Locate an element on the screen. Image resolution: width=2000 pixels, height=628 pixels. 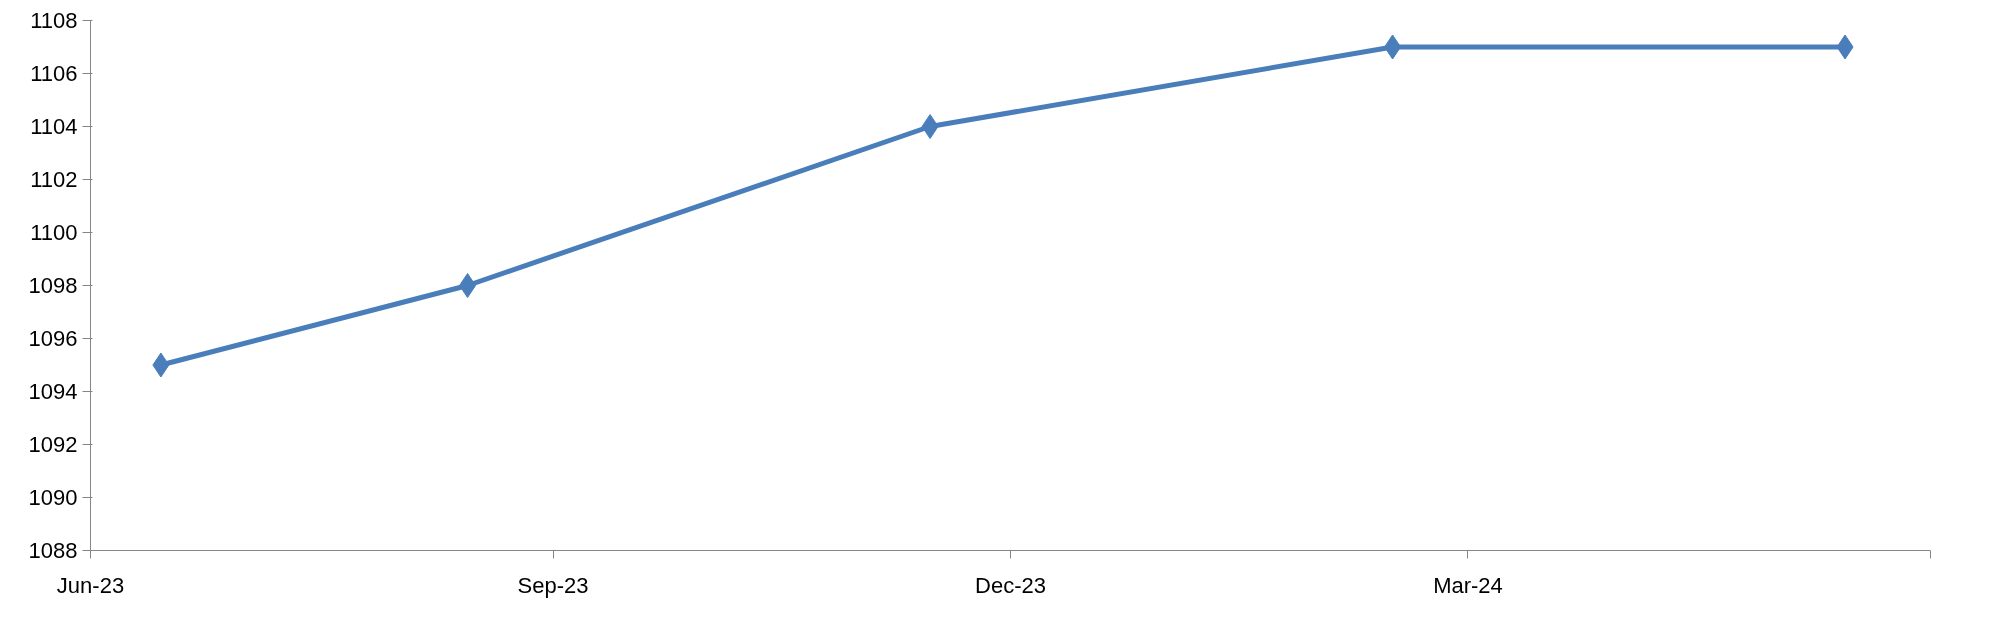
x-tick-label: Sep-23 is located at coordinates (553, 585).